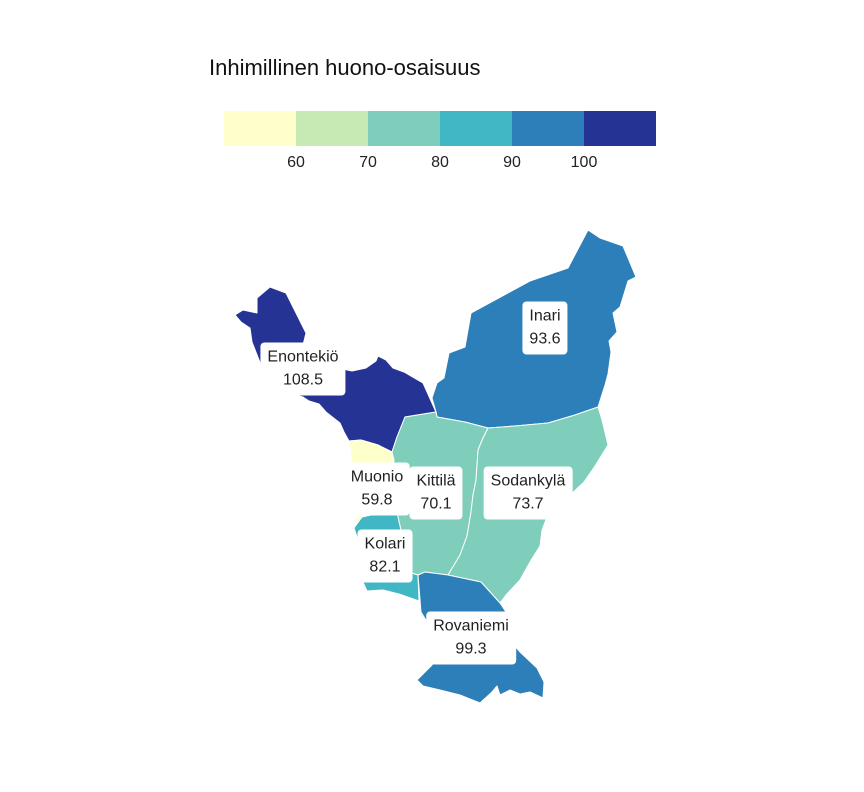 The width and height of the screenshot is (864, 792). I want to click on legend-tick-labels: 60 70 80 90 100, so click(440, 165).